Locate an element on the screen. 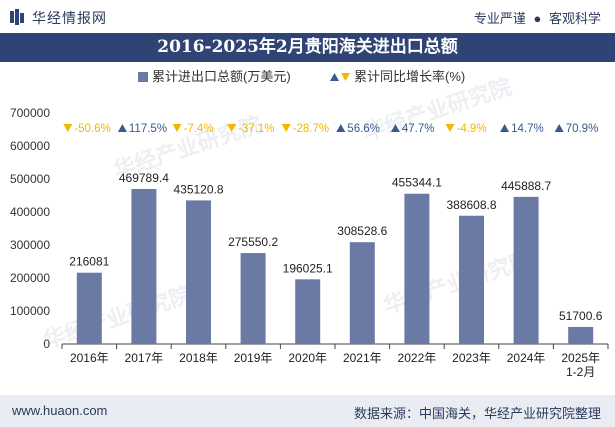  bar-value-label: 216081 is located at coordinates (89, 262).